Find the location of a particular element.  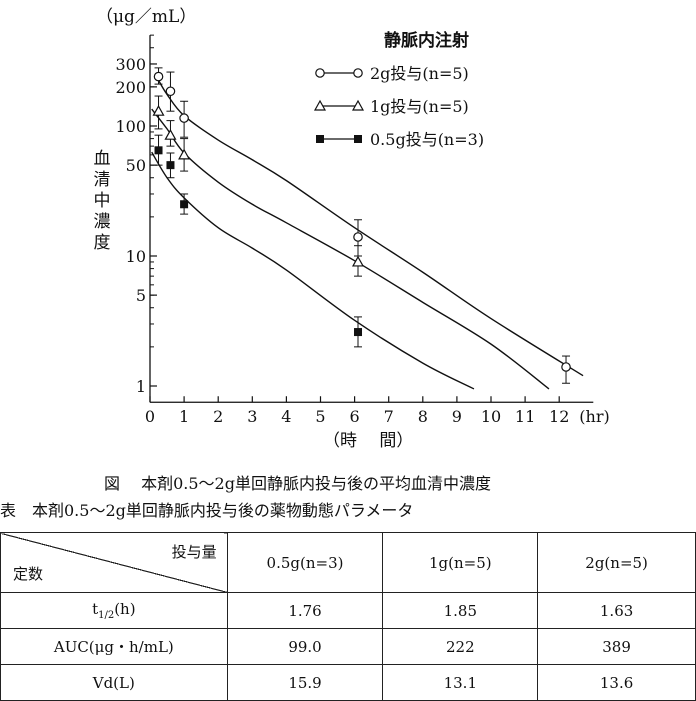

row-label-vd: Vd(L) is located at coordinates (114, 682).